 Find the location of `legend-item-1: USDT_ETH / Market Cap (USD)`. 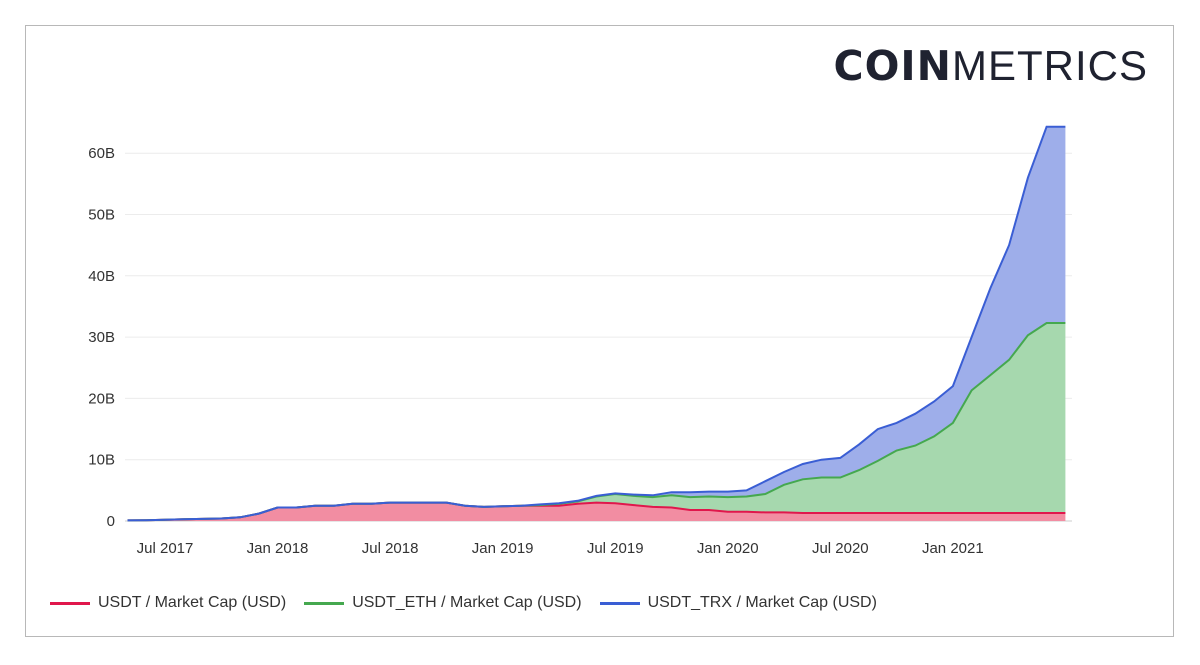

legend-item-1: USDT_ETH / Market Cap (USD) is located at coordinates (443, 603).